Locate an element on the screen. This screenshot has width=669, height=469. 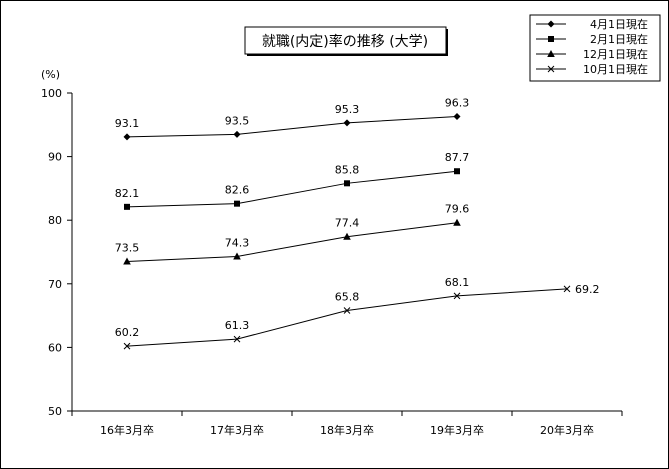
legend-label: 4月1日現在 is located at coordinates (619, 24).